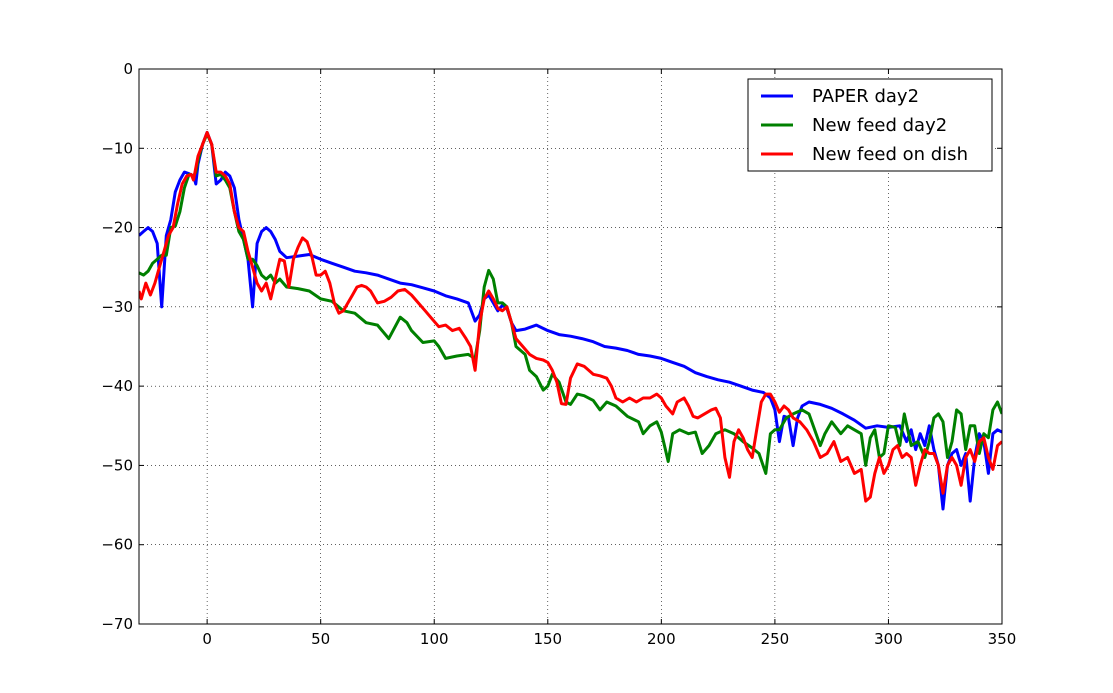 This screenshot has width=1113, height=693. What do you see at coordinates (117, 545) in the screenshot?
I see `y-tick-label: −60` at bounding box center [117, 545].